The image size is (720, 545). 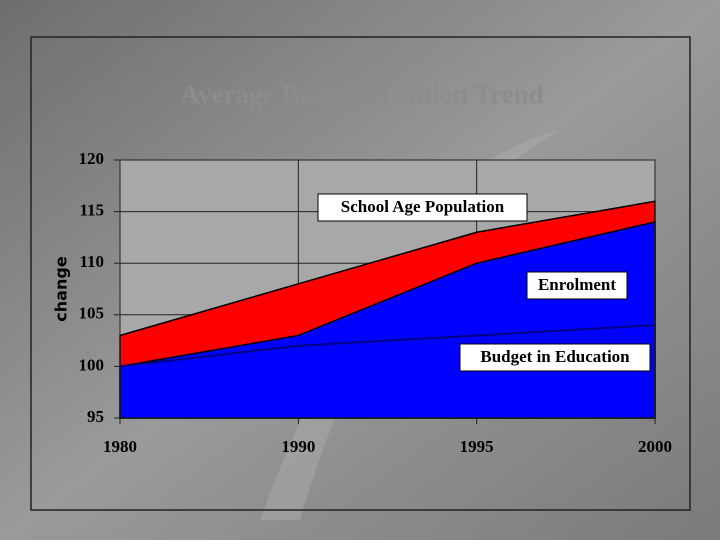 I want to click on y-tick-label: 110, so click(x=91, y=261).